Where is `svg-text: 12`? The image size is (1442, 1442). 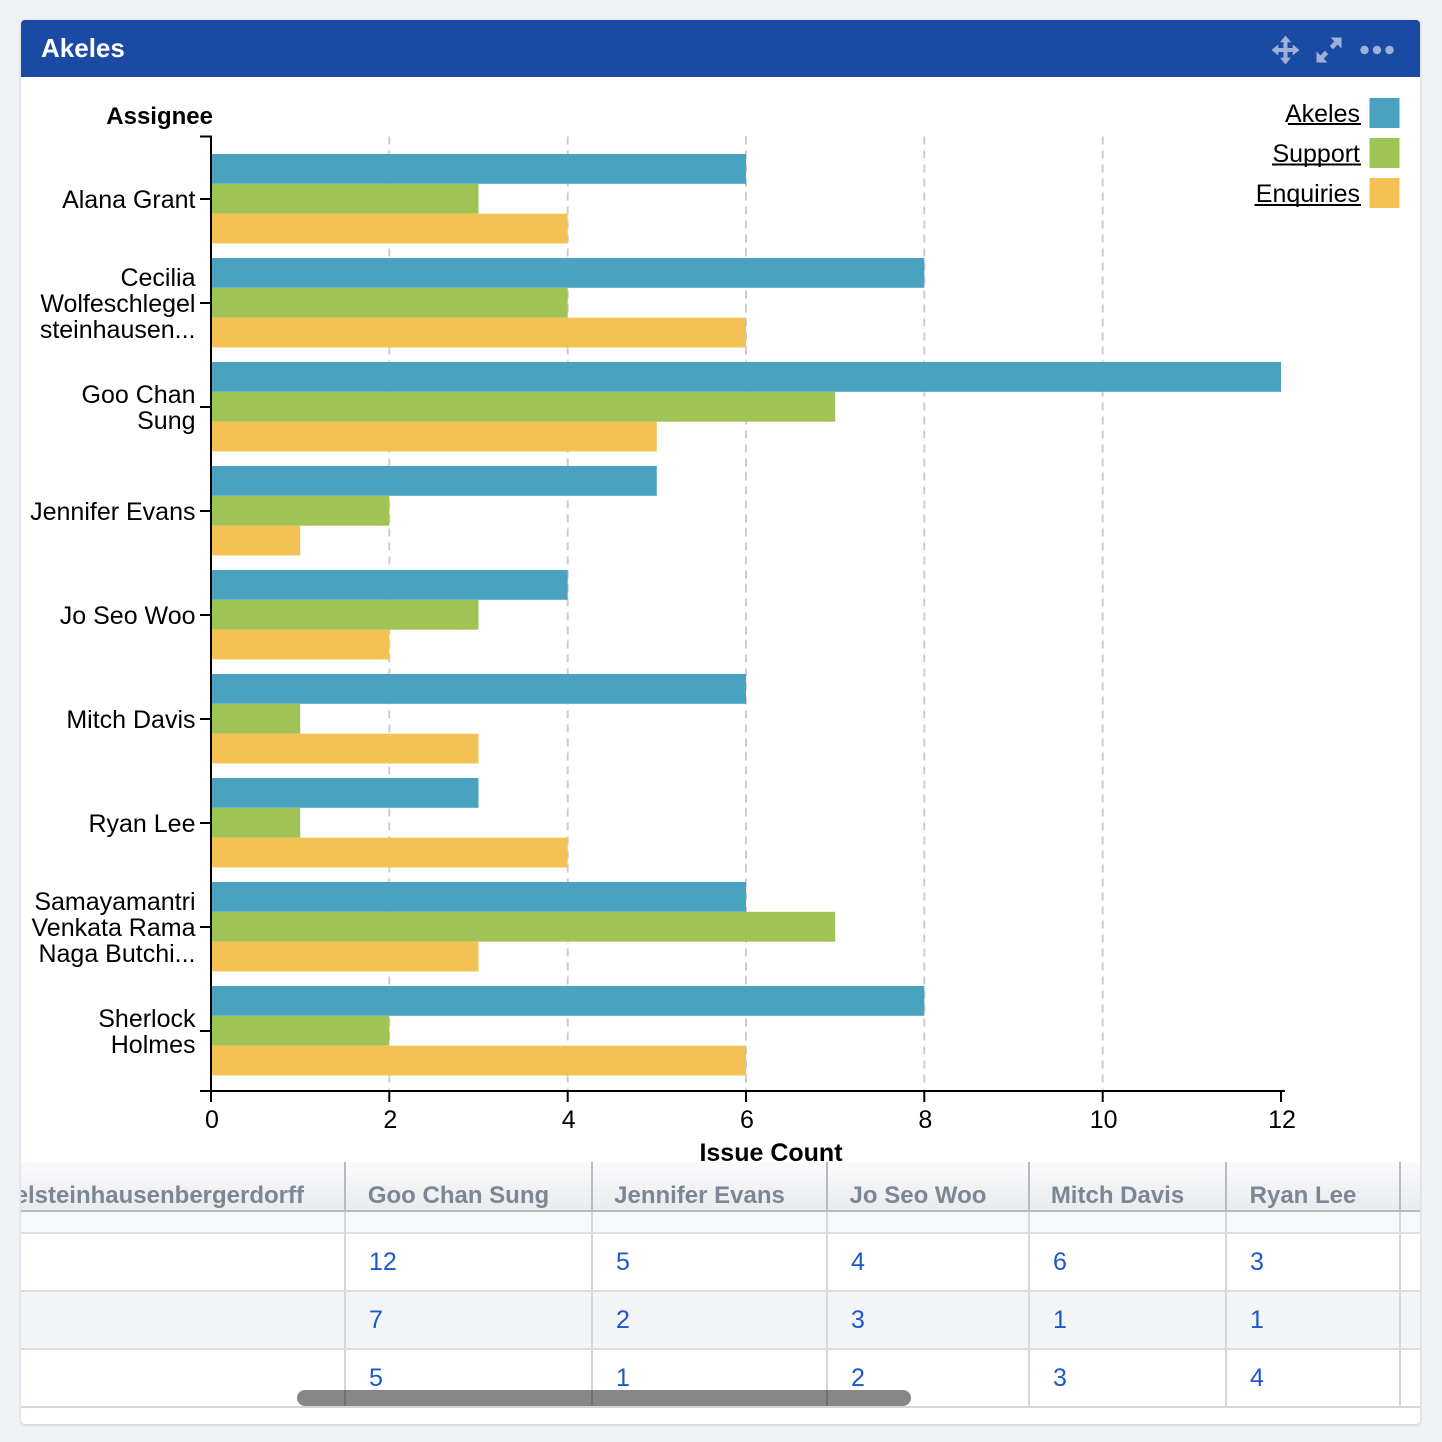
svg-text: 12 is located at coordinates (1282, 1120).